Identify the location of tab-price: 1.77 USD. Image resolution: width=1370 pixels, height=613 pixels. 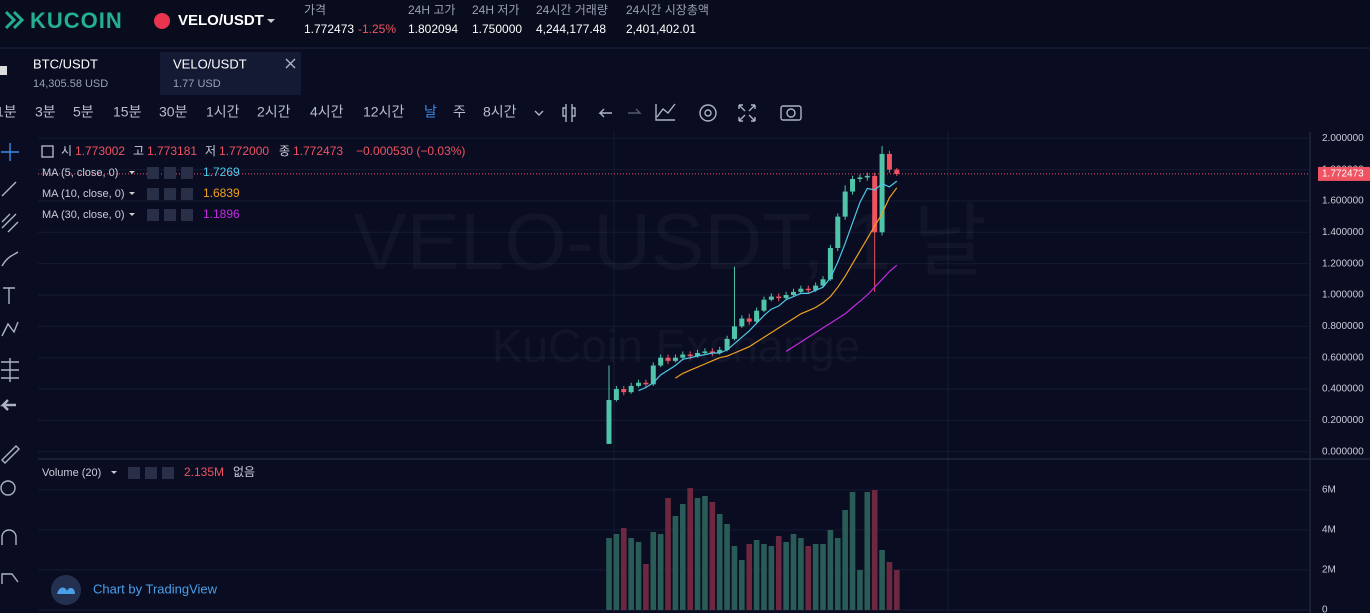
(197, 84).